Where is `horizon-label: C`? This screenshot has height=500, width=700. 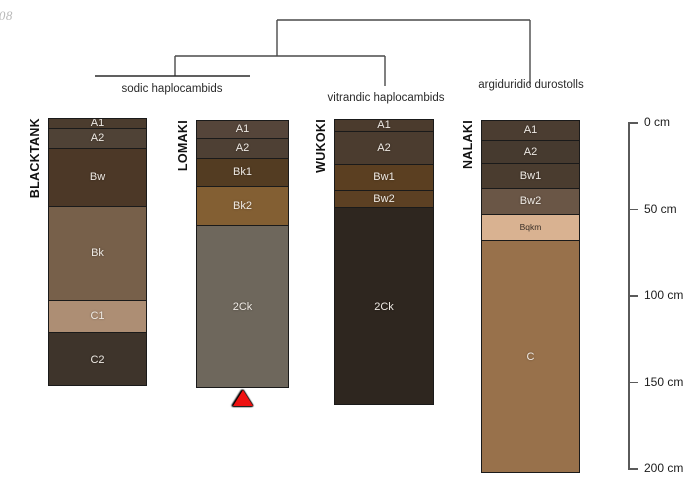
horizon-label: C is located at coordinates (530, 357).